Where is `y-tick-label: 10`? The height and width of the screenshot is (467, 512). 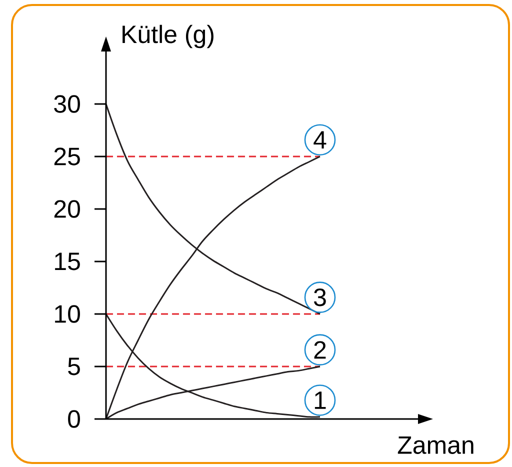 y-tick-label: 10 is located at coordinates (67, 314).